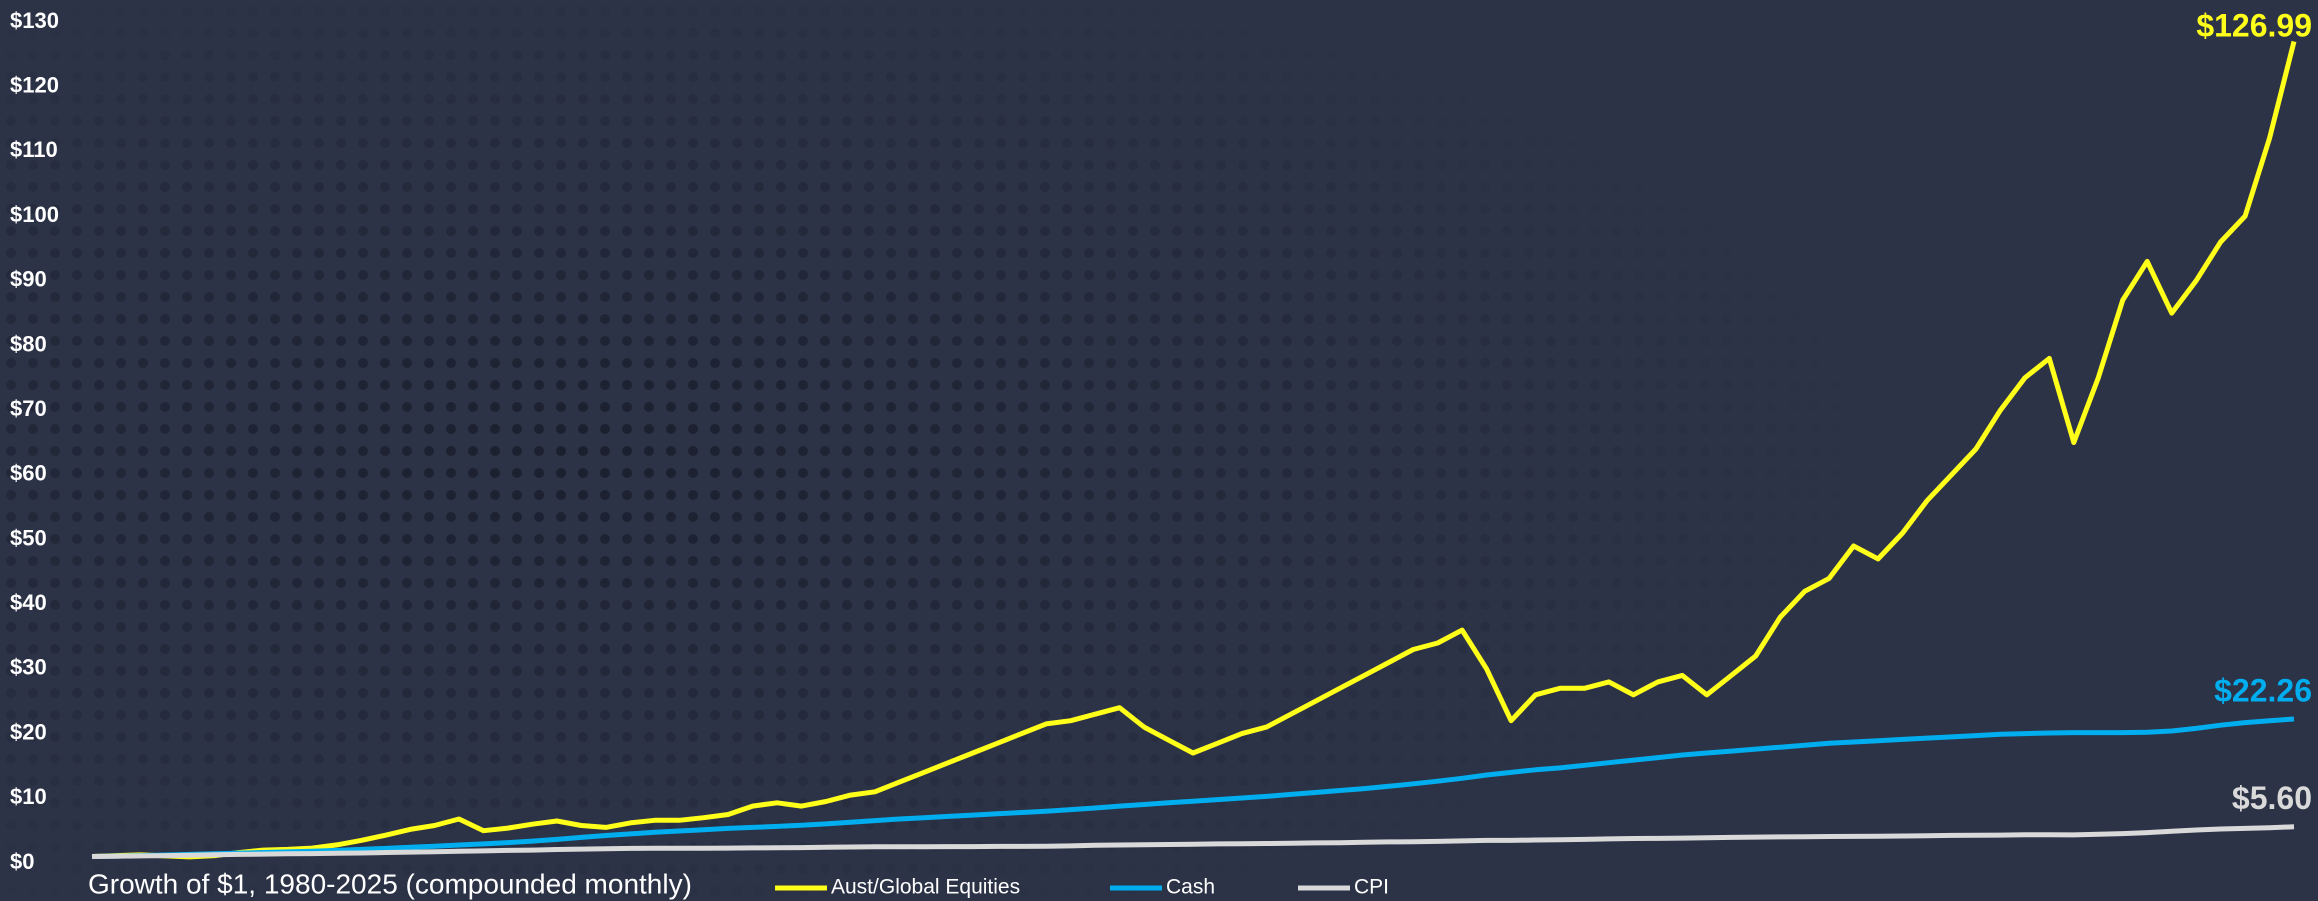 This screenshot has height=901, width=2318. I want to click on y-tick-label: $60, so click(28, 473).